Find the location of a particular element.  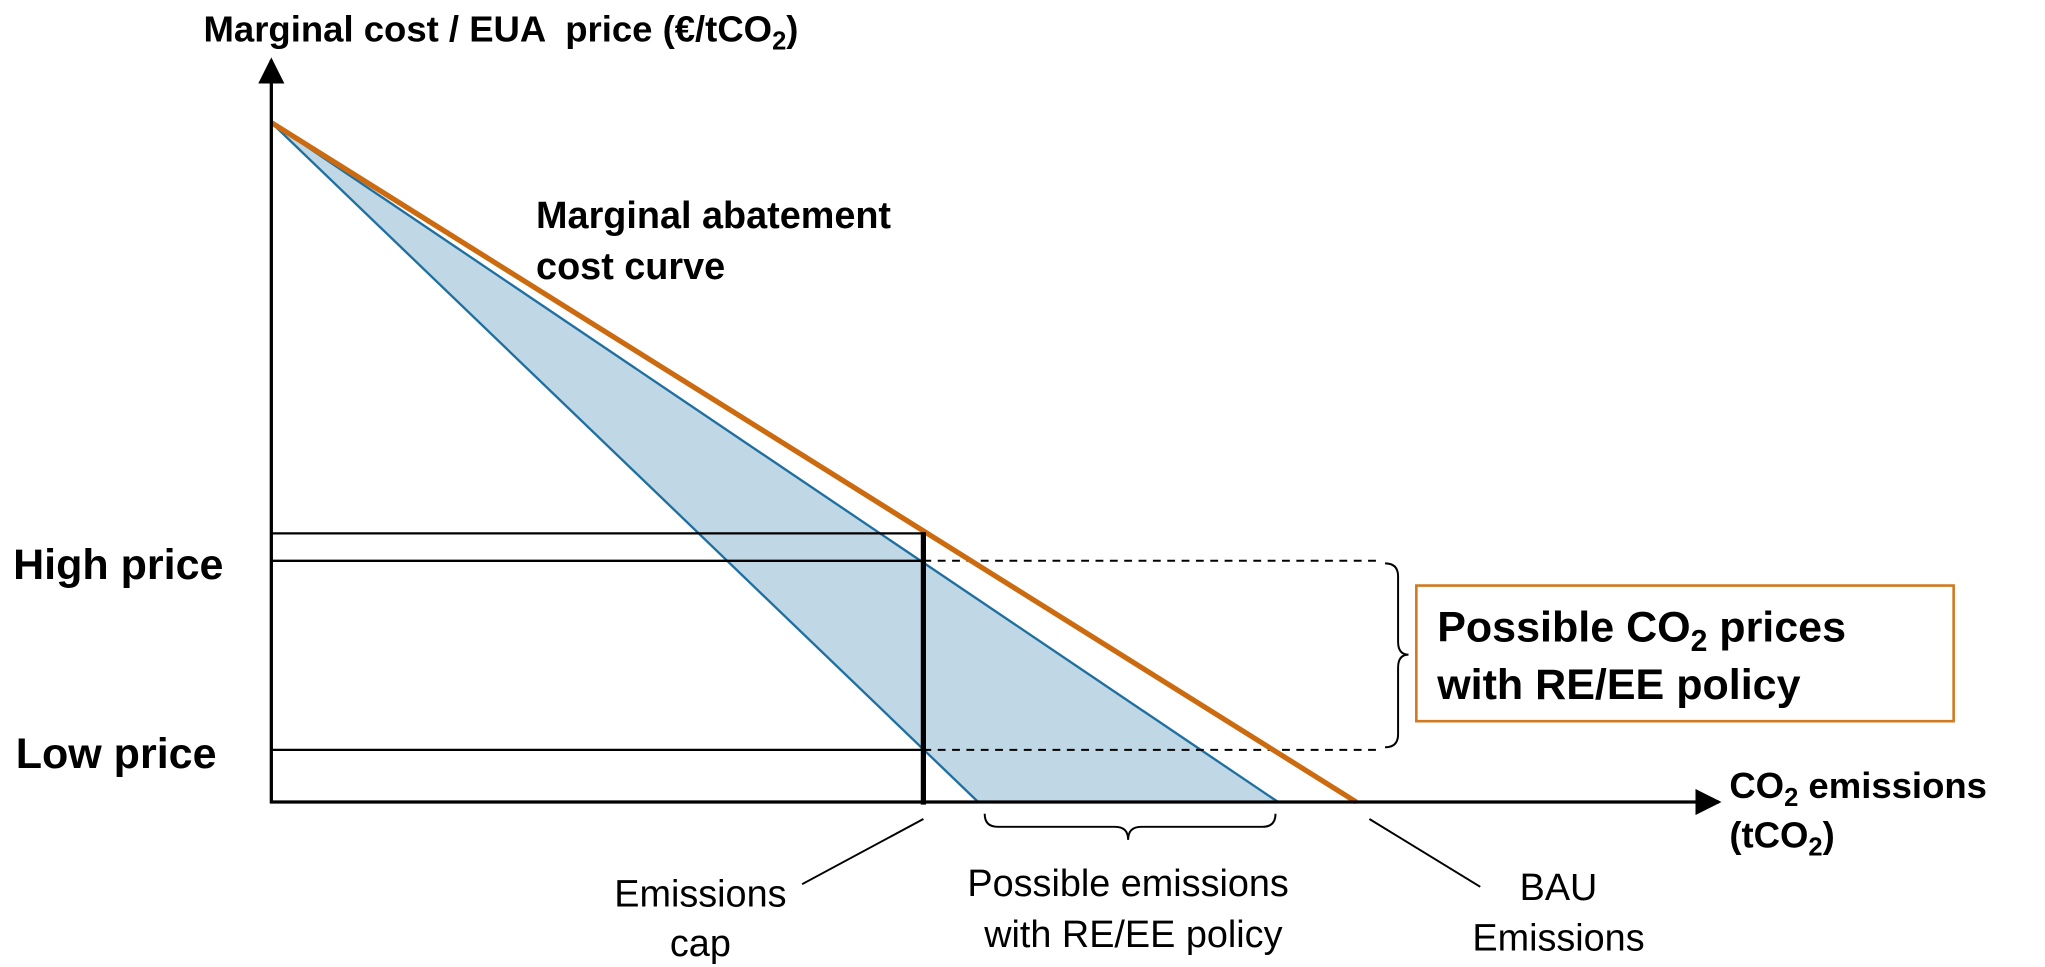

curve-label: cost curve is located at coordinates (630, 267).